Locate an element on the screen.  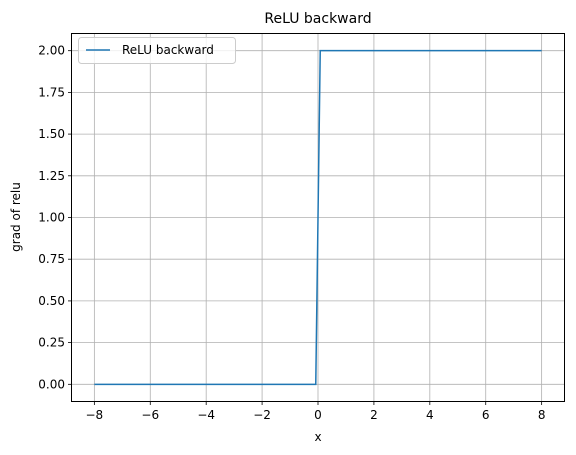
x-axis: −8 −6 −4 −2 0 2 4 6 8 is located at coordinates (316, 411).